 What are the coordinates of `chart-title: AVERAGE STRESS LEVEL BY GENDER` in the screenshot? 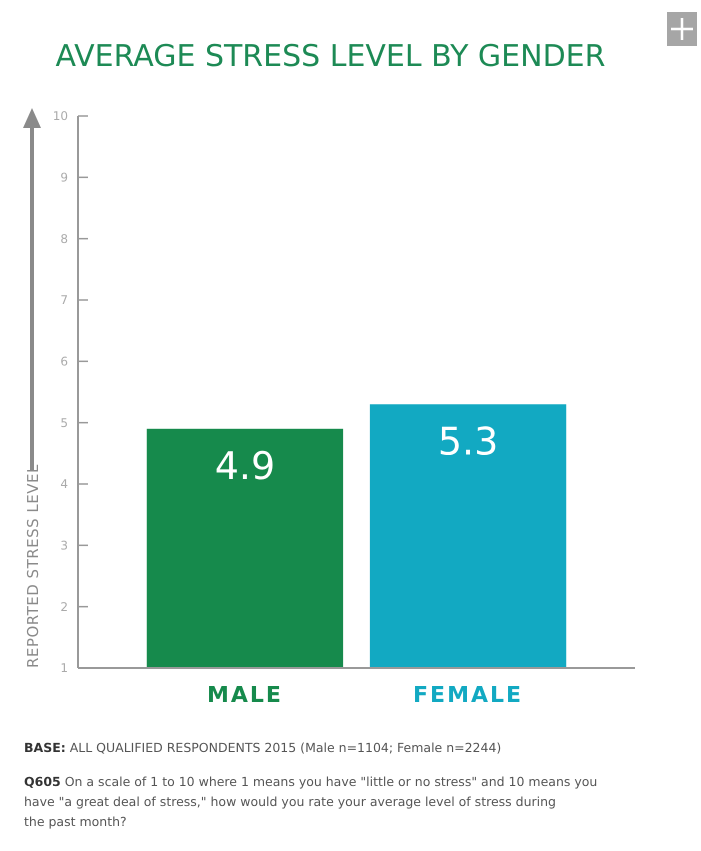 It's located at (331, 56).